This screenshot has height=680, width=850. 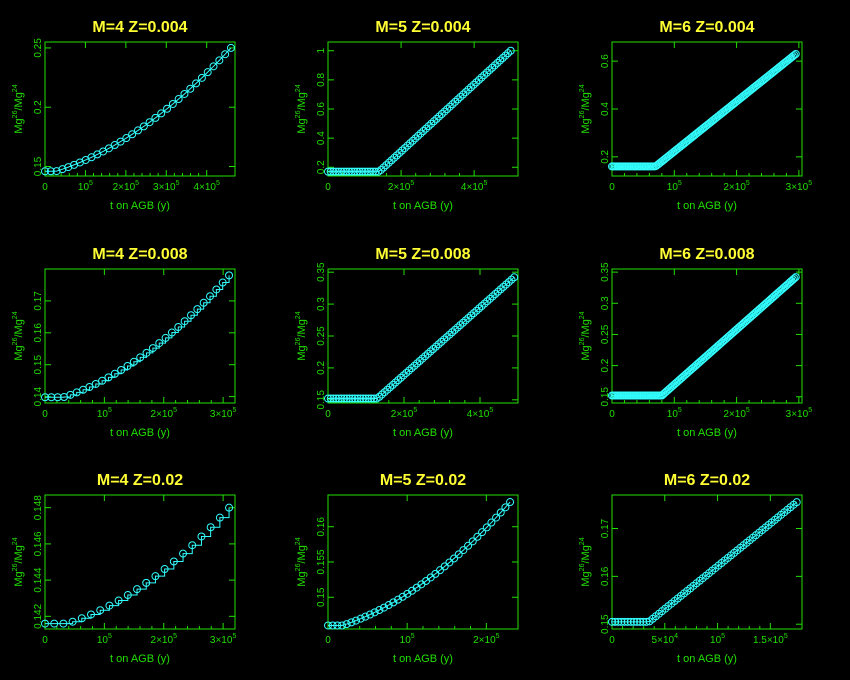 I want to click on chart-title: M=4 Z=0.008, so click(x=139, y=254).